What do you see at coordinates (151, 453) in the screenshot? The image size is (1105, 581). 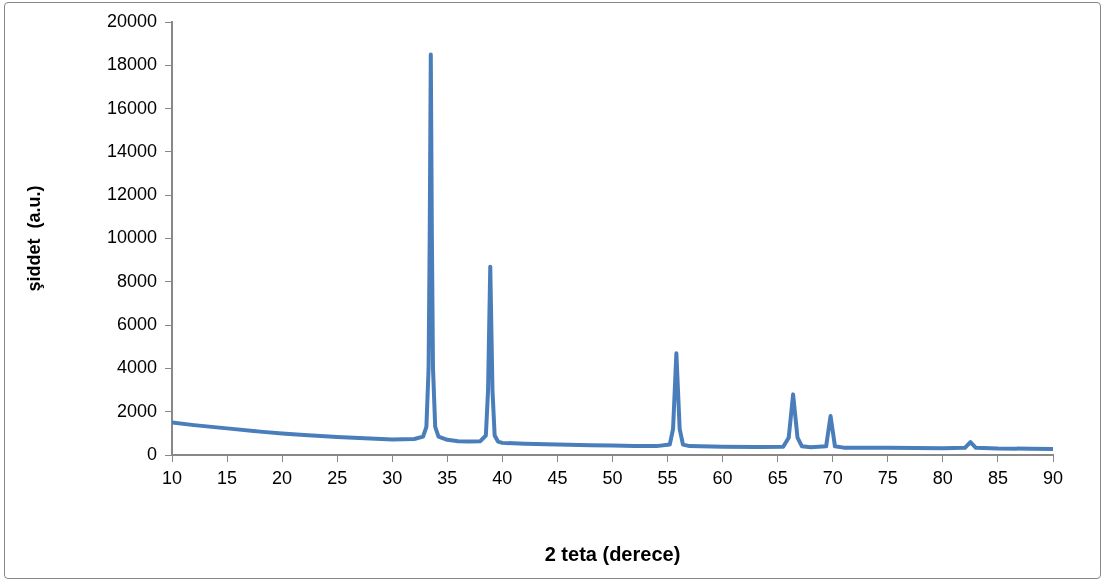 I see `y-tick-label: 0` at bounding box center [151, 453].